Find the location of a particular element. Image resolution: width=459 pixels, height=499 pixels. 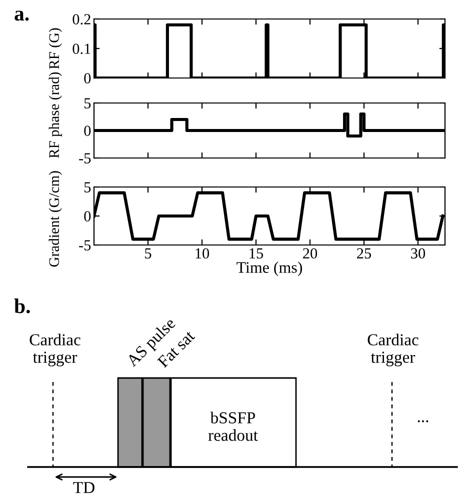

x-tick-label: 10 is located at coordinates (203, 253).